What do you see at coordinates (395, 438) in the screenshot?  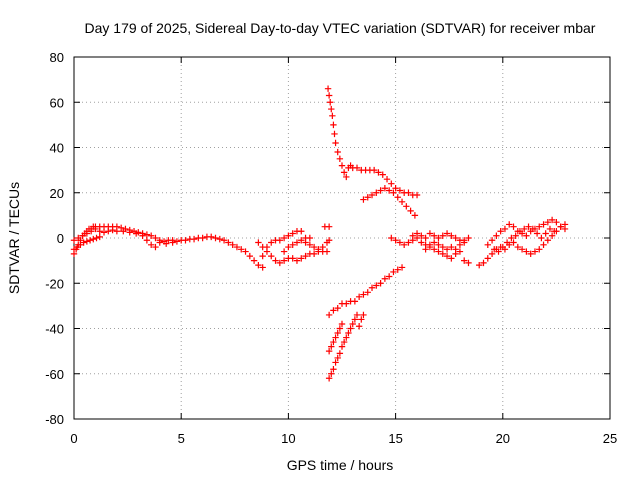 I see `x-tick-label: 15` at bounding box center [395, 438].